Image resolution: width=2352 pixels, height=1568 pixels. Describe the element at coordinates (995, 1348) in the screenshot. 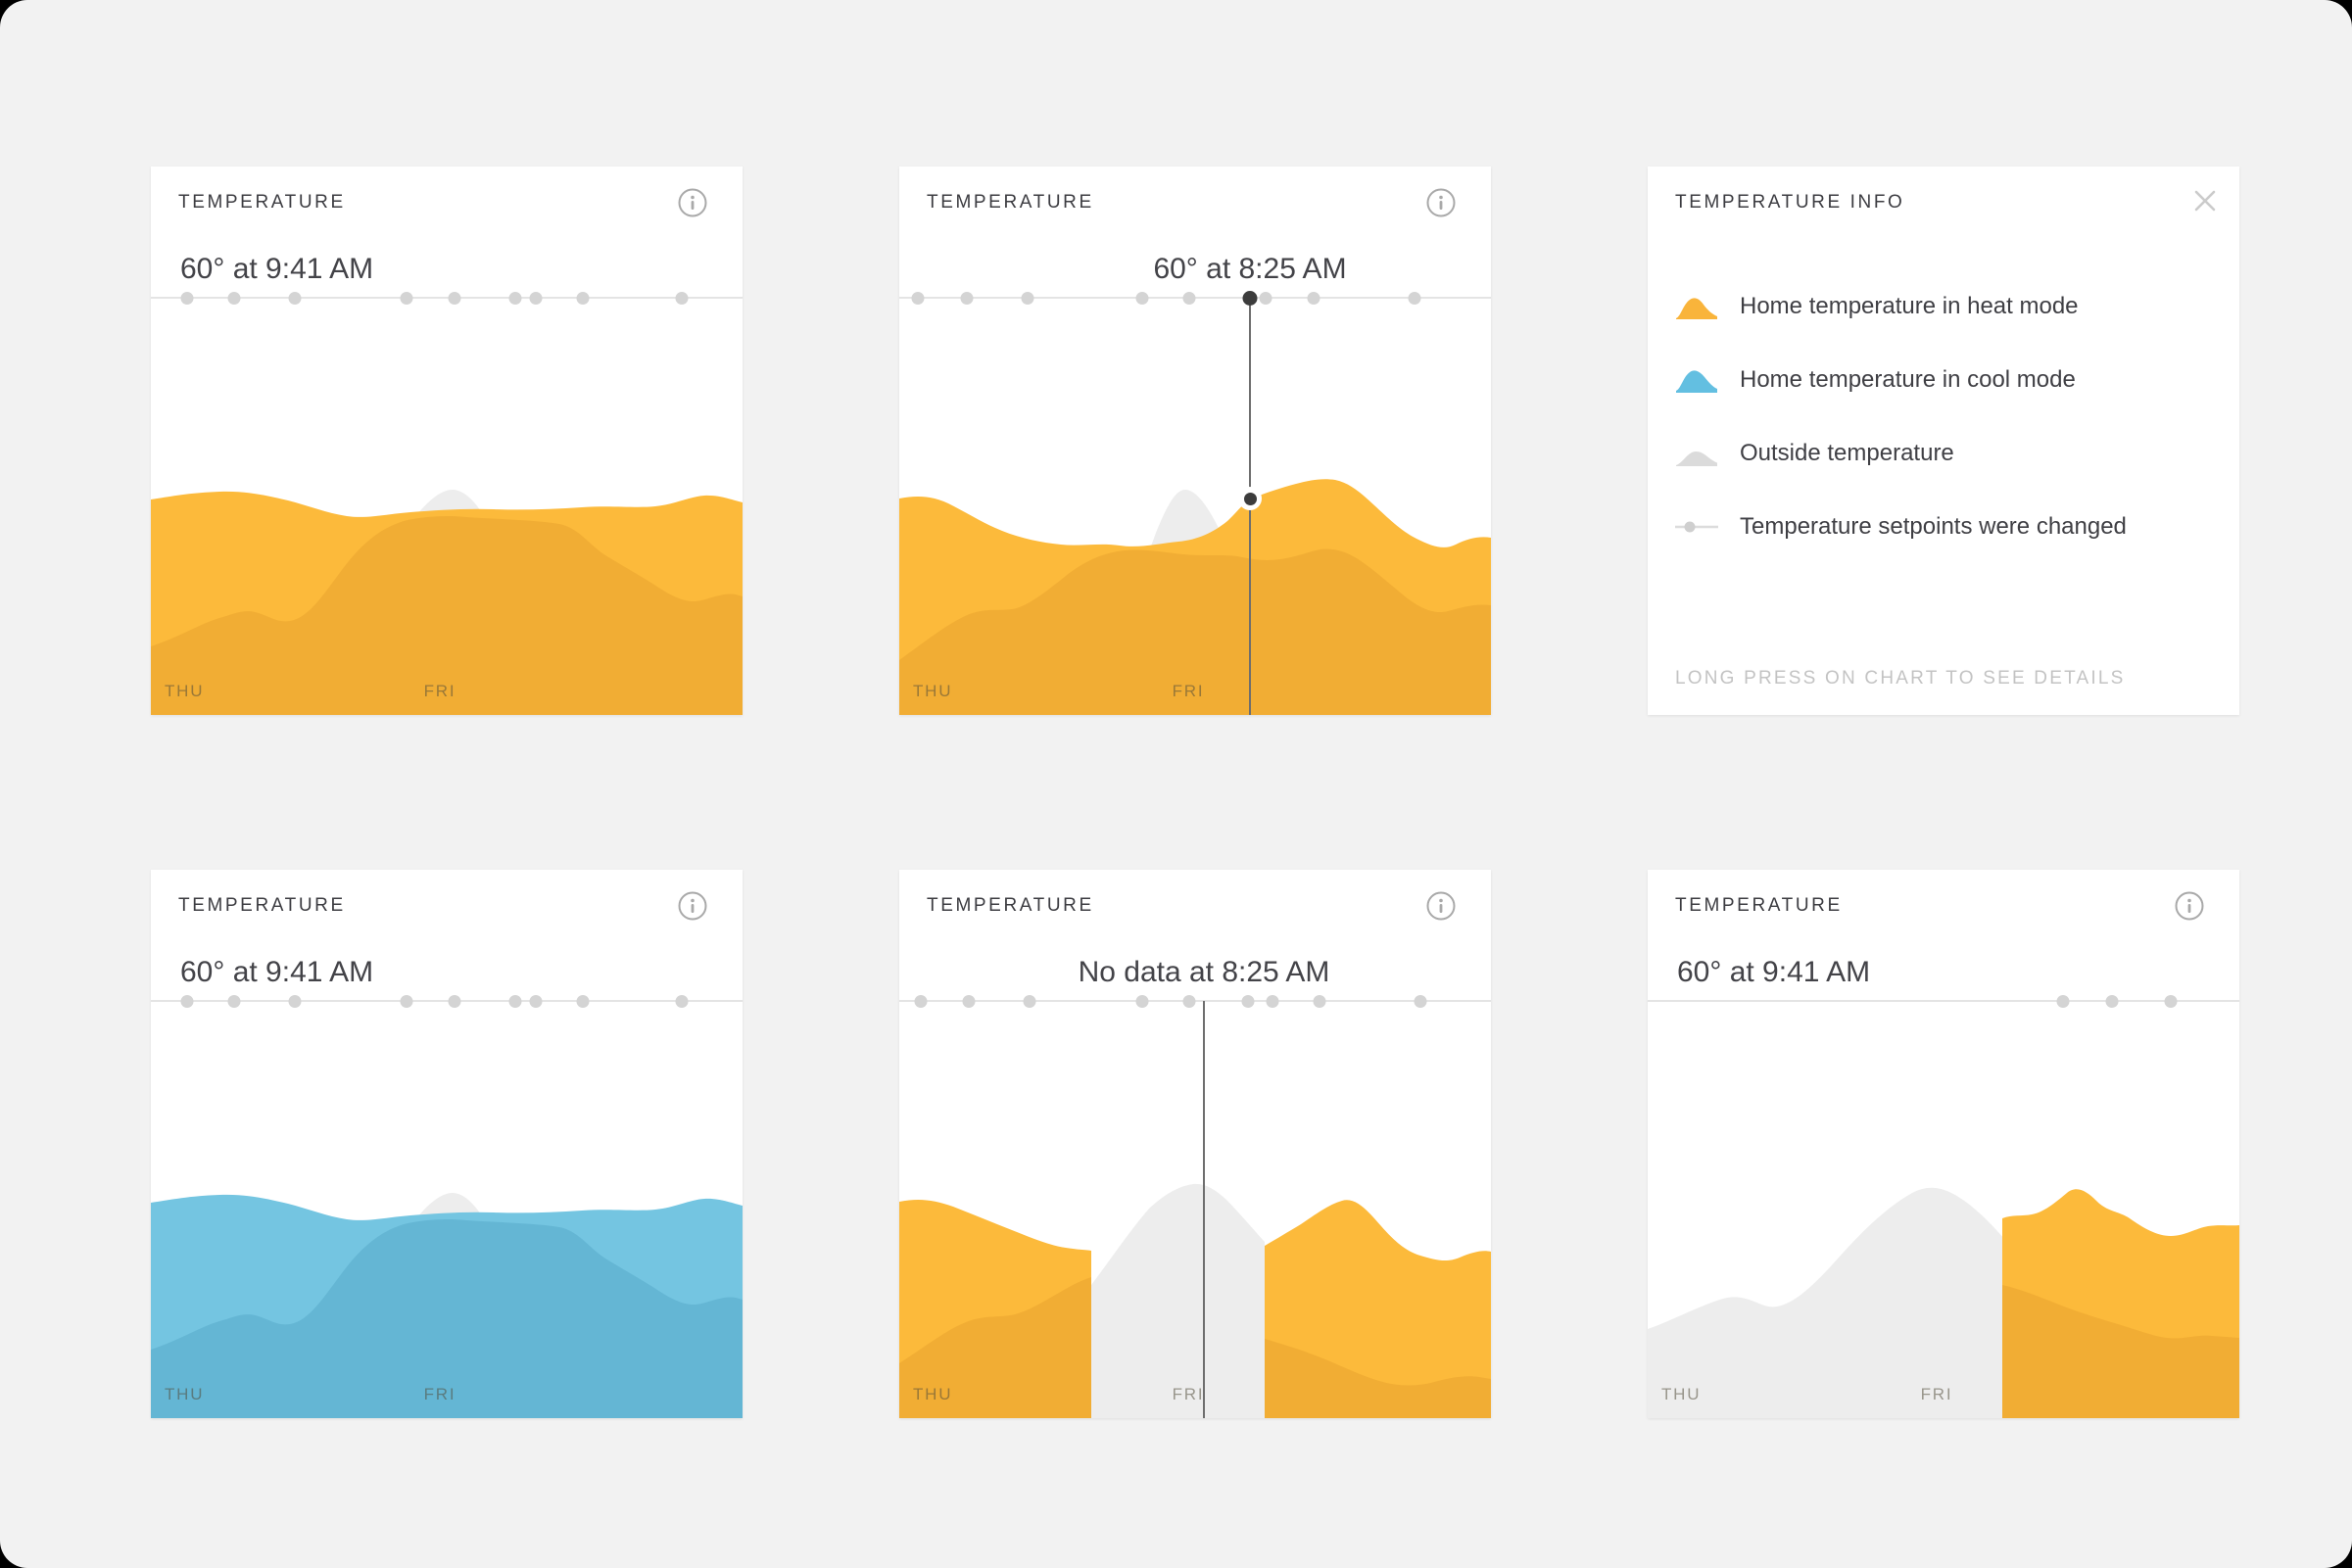

I see `area-home-heat-dark-left` at that location.